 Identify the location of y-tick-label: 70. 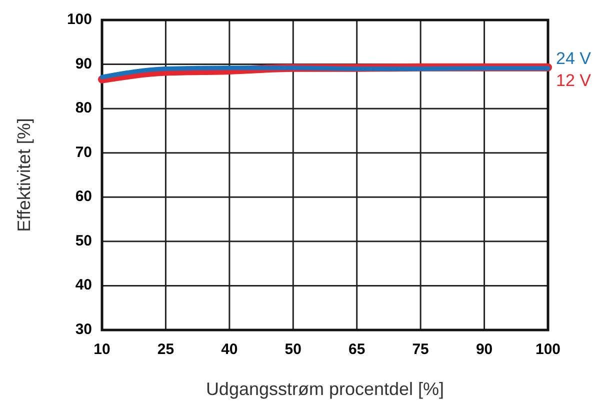
(83, 152).